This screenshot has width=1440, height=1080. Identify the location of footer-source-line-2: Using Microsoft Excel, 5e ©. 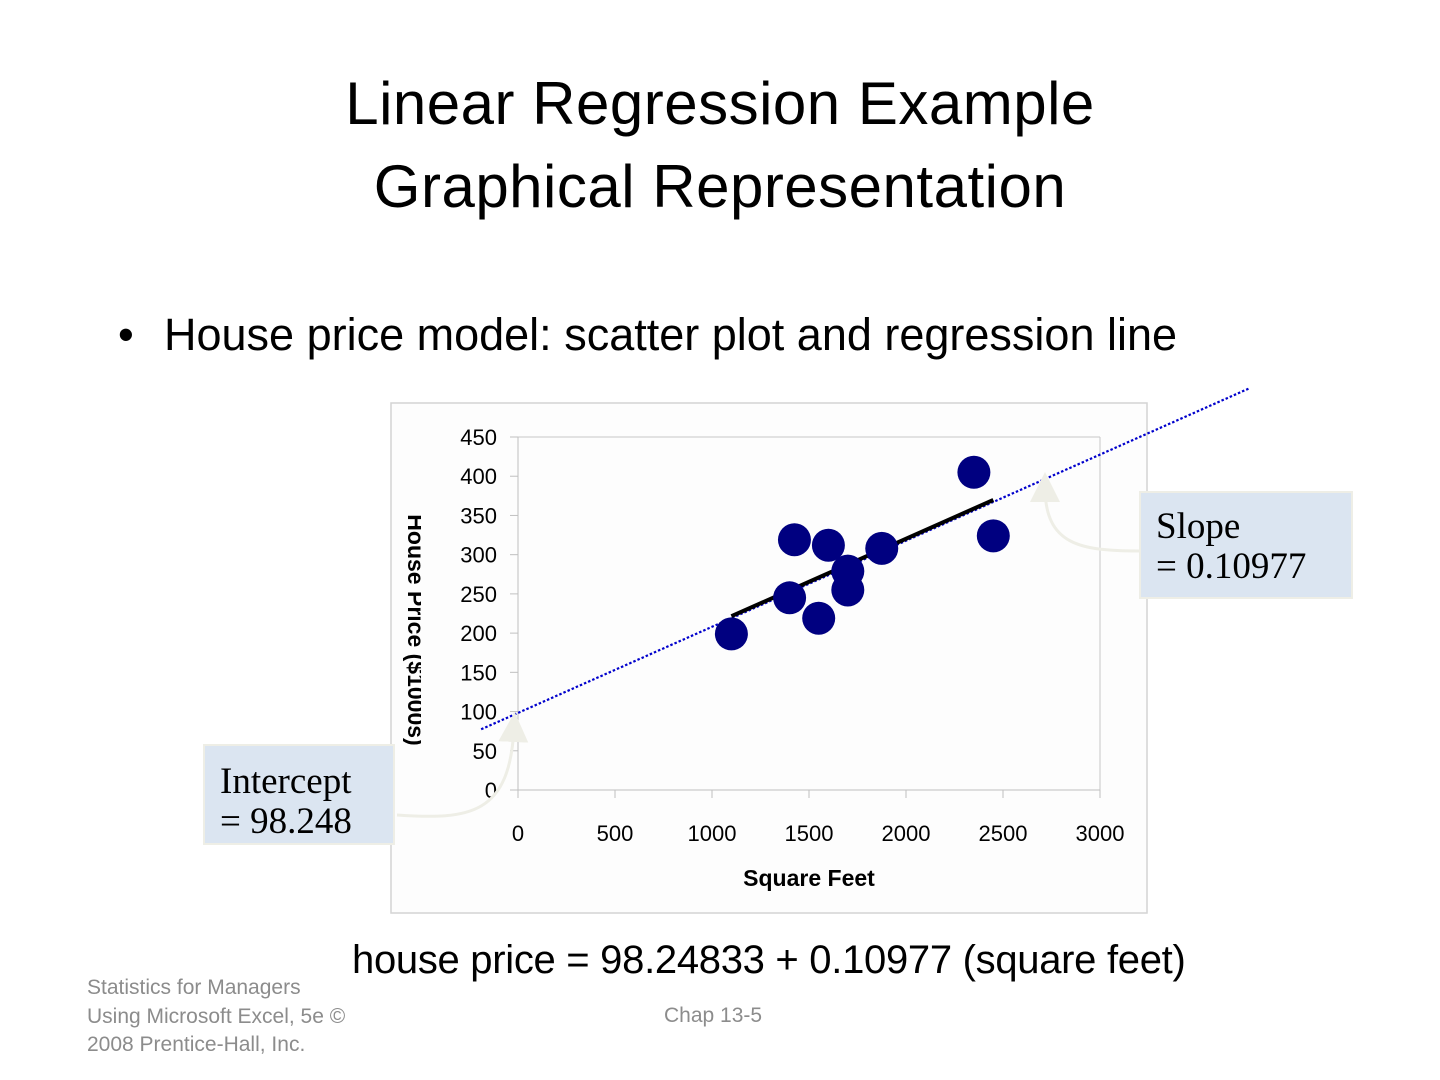
(216, 1016).